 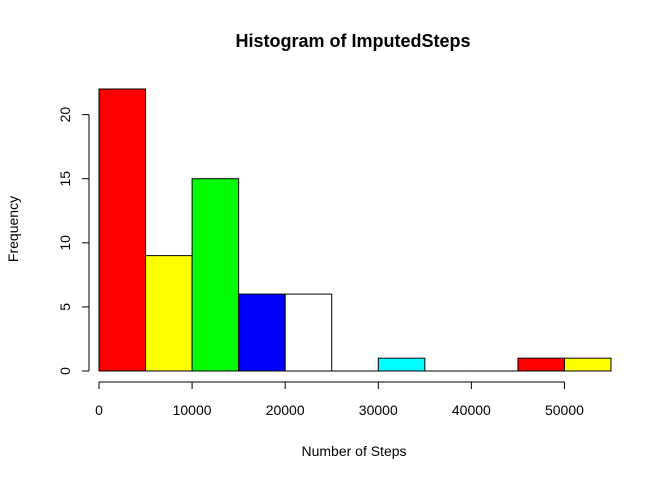 What do you see at coordinates (353, 451) in the screenshot?
I see `x-axis-label: Number of Steps` at bounding box center [353, 451].